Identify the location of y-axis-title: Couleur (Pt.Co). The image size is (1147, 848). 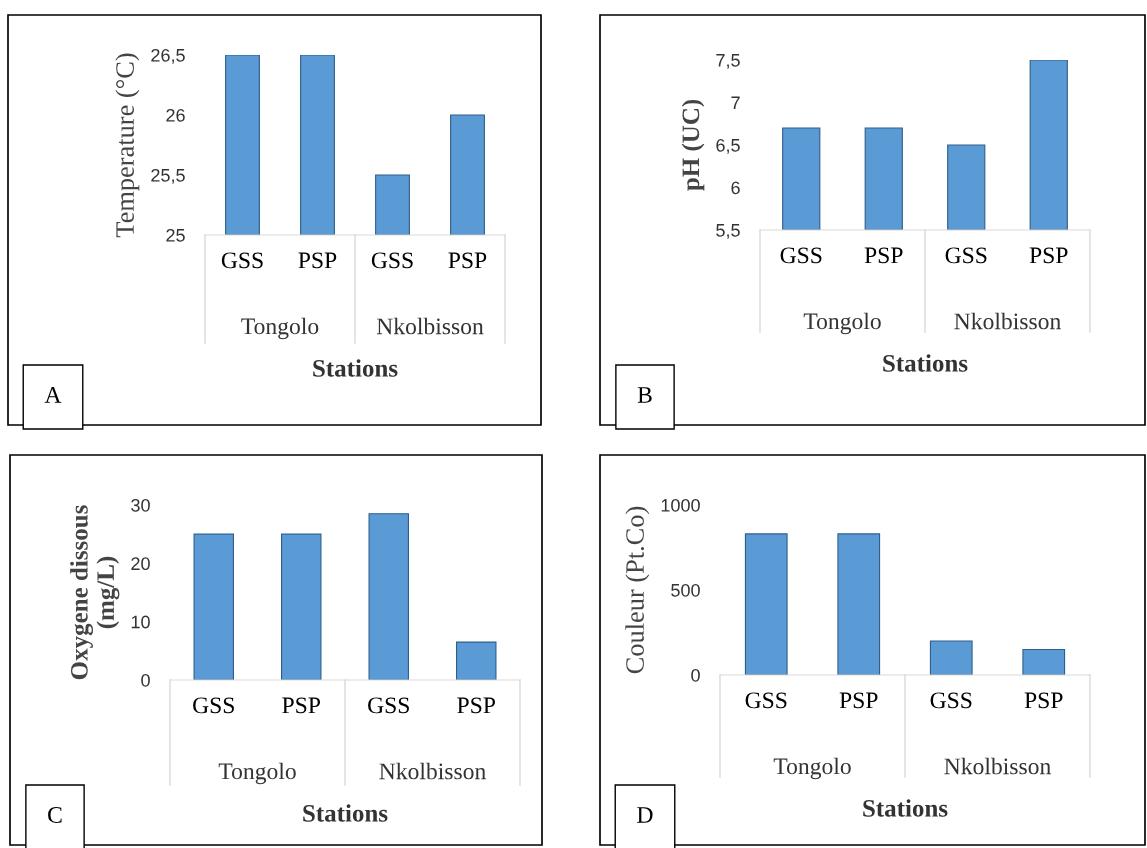
(637, 590).